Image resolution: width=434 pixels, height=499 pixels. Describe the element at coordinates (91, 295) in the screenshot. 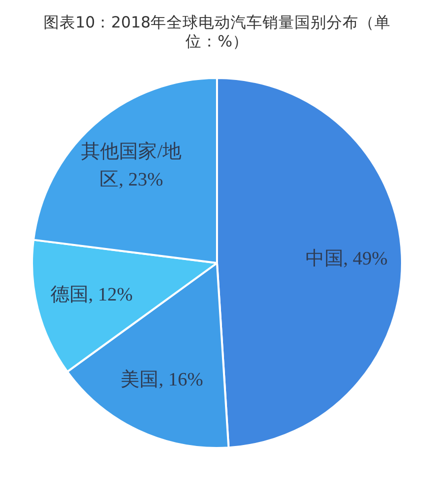

I see `slice-label: 德国, 12%` at that location.